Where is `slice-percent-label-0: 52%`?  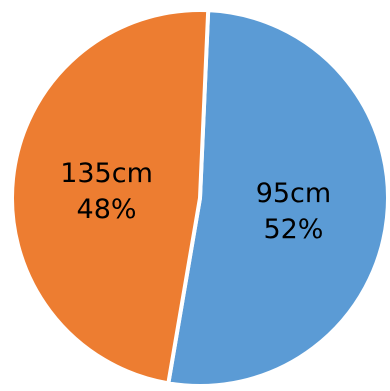 slice-percent-label-0: 52% is located at coordinates (293, 229).